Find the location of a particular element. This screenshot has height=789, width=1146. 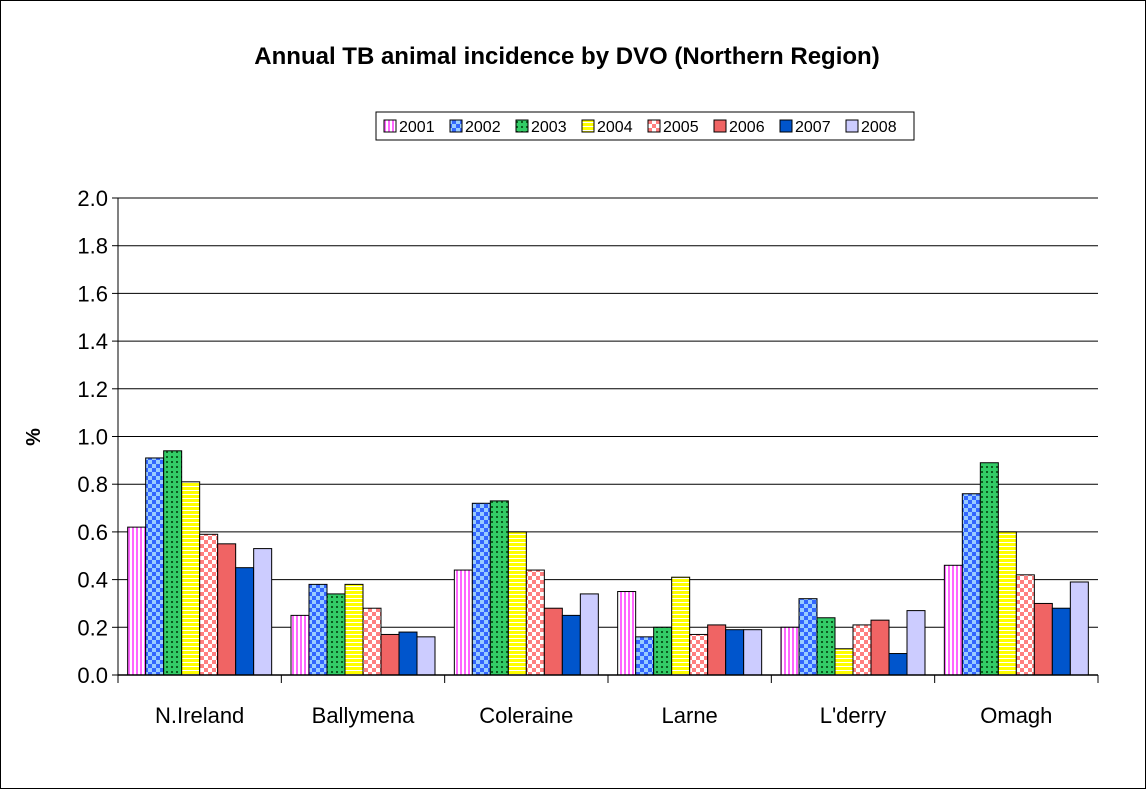

bar-2004-Omagh is located at coordinates (1007, 603).